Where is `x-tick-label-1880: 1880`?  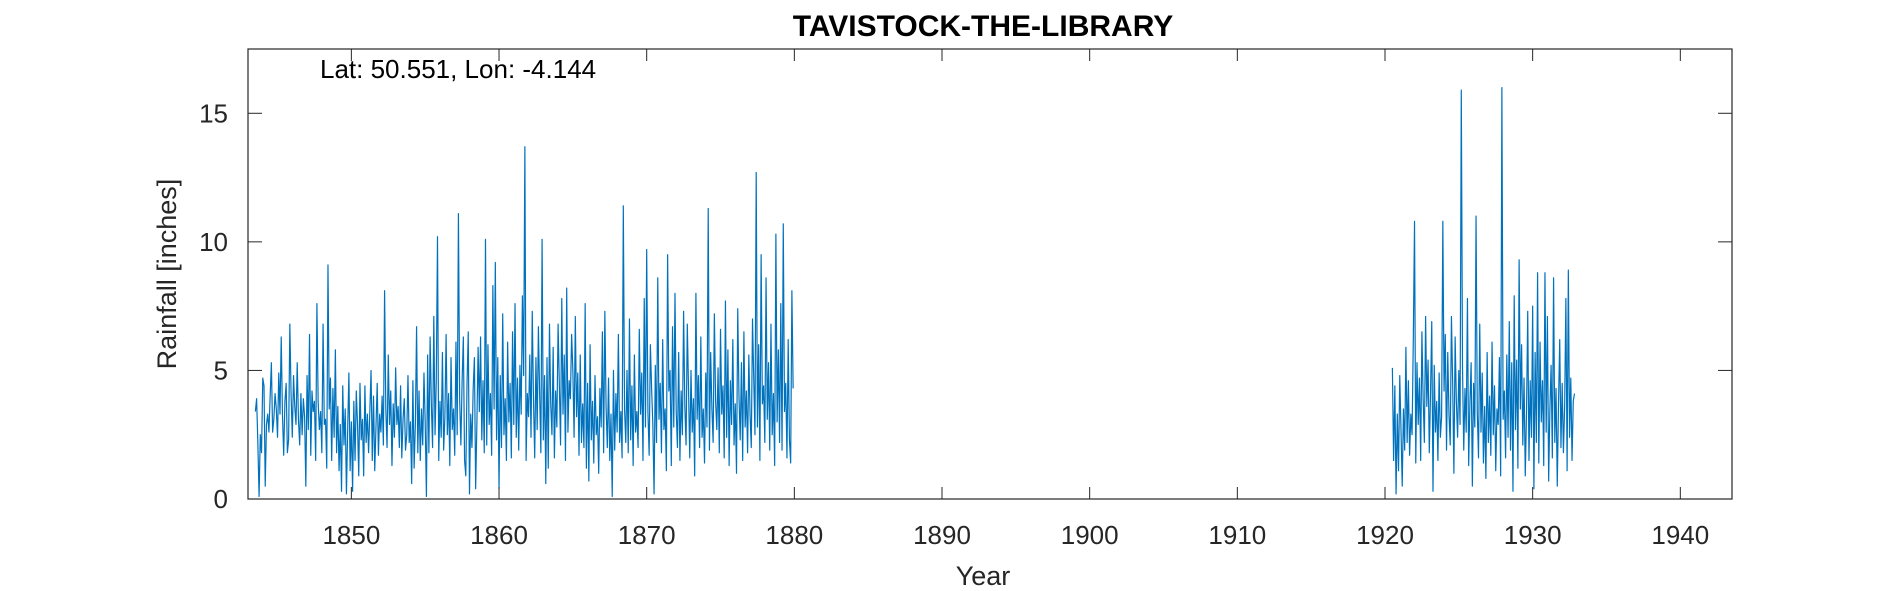 x-tick-label-1880: 1880 is located at coordinates (794, 535).